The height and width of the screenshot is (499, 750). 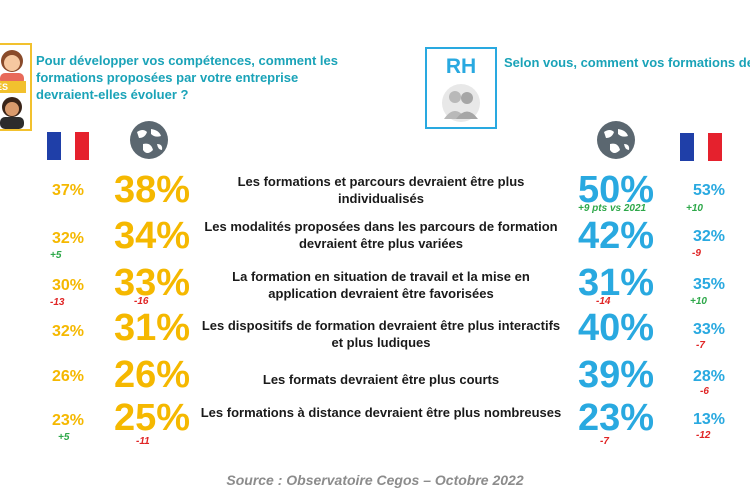 I want to click on globe-icon-right, so click(x=616, y=140).